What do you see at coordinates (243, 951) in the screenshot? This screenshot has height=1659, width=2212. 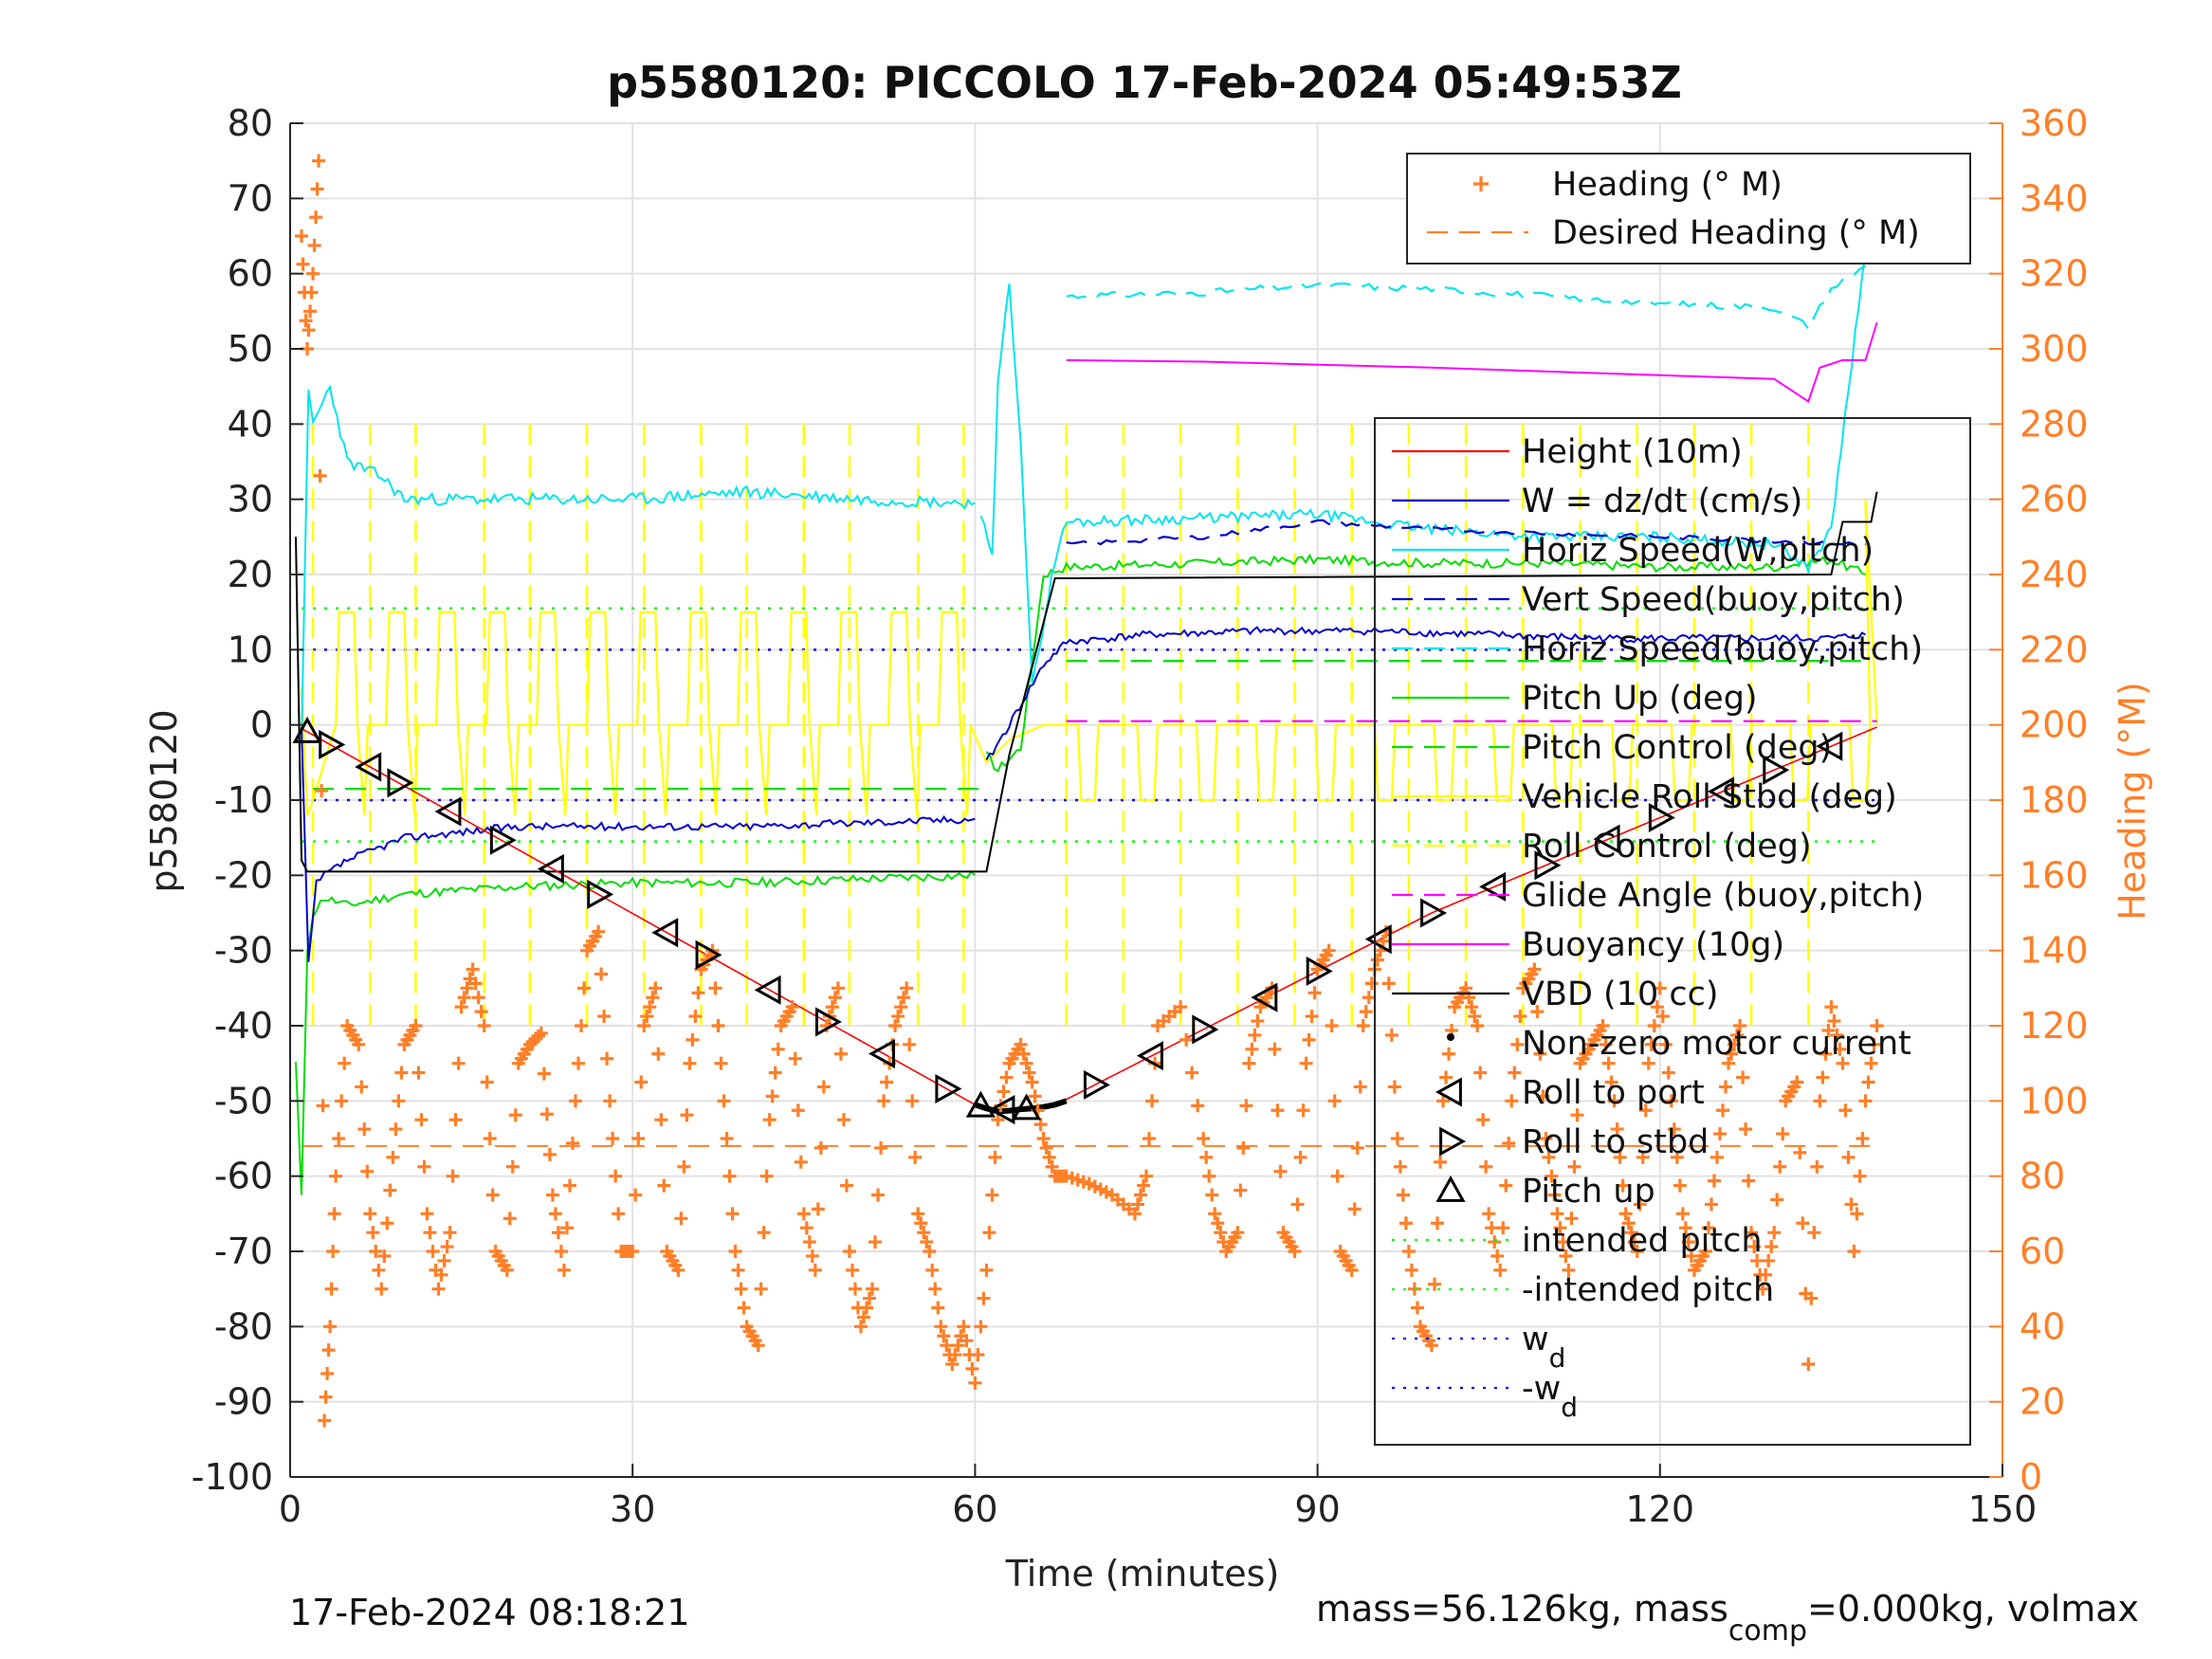 I see `y-tick-label: -30` at bounding box center [243, 951].